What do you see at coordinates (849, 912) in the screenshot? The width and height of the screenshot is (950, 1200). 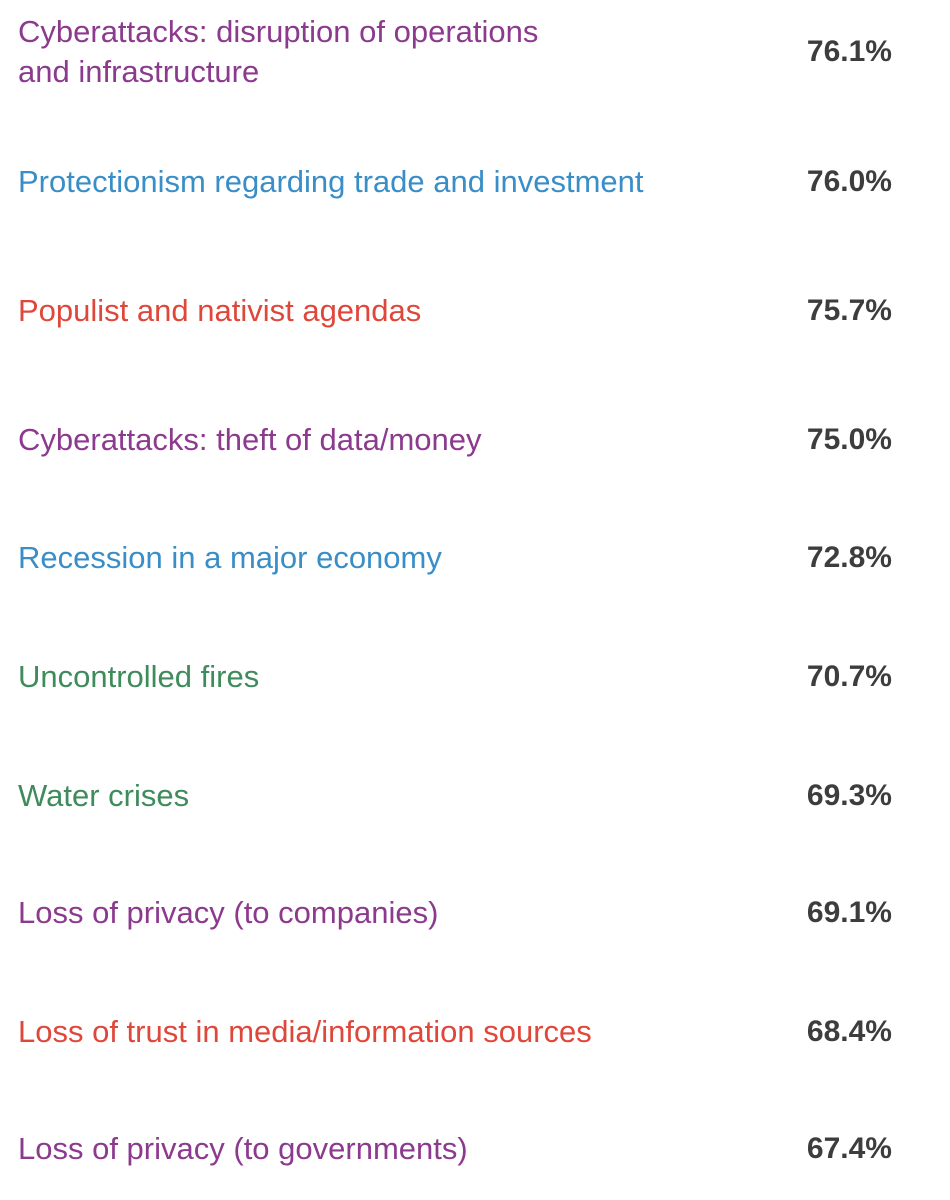 I see `risk-value: 69.1%` at bounding box center [849, 912].